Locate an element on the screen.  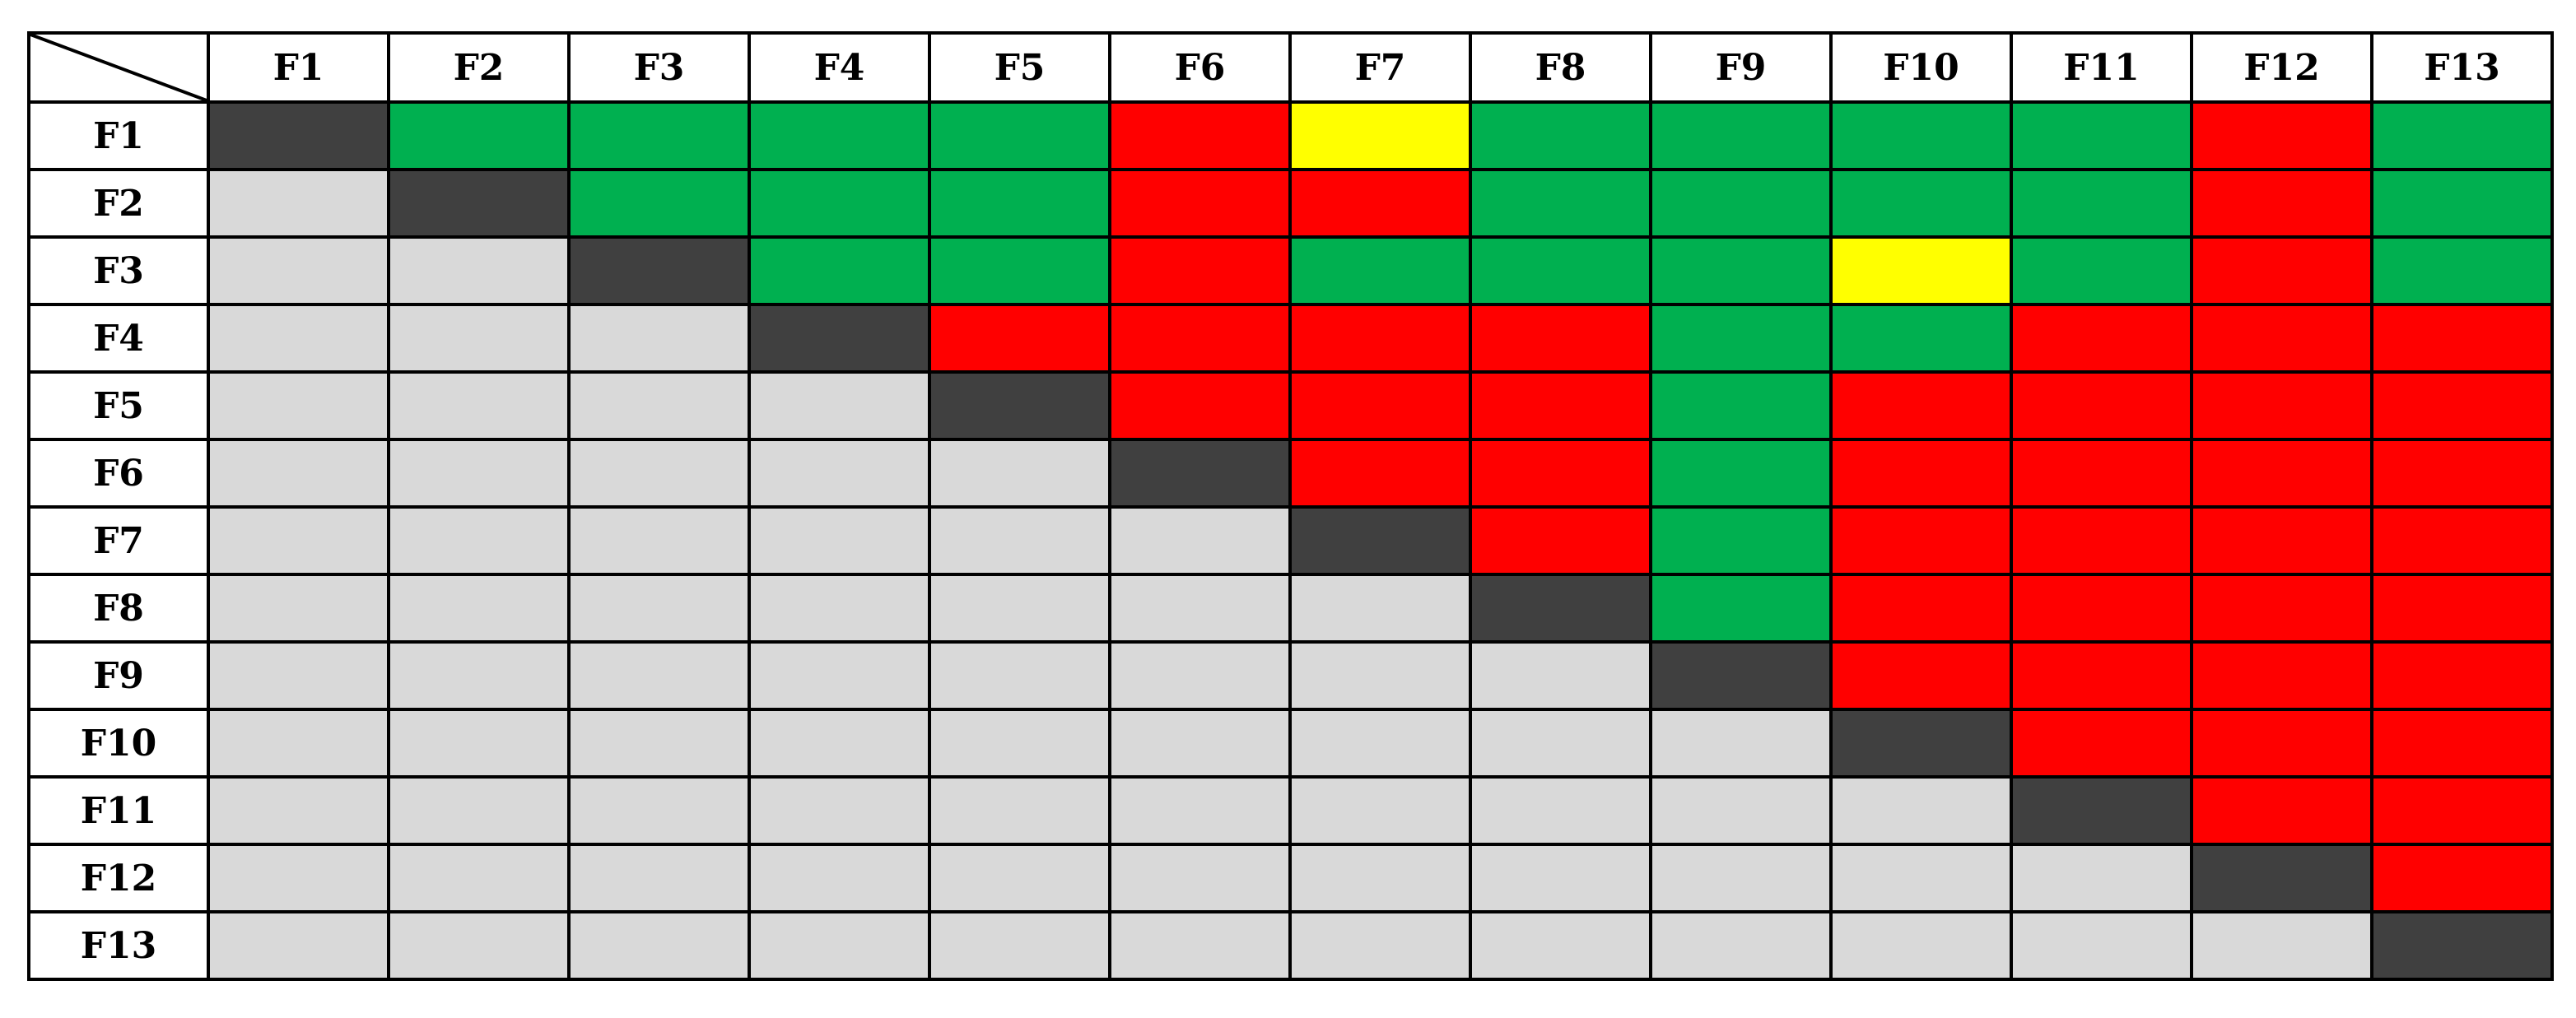
column-header: F9 is located at coordinates (1741, 67).